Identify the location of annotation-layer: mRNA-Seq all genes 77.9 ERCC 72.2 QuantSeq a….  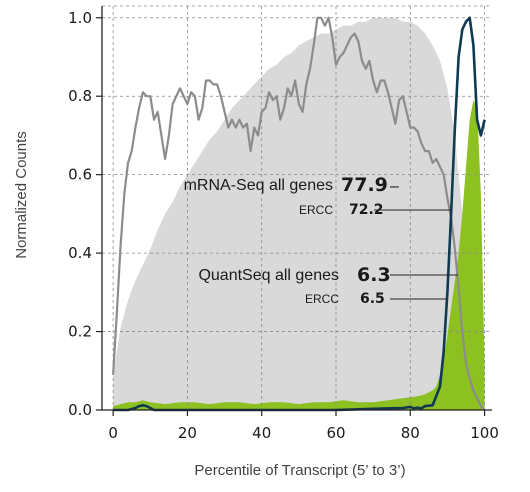
(321, 240).